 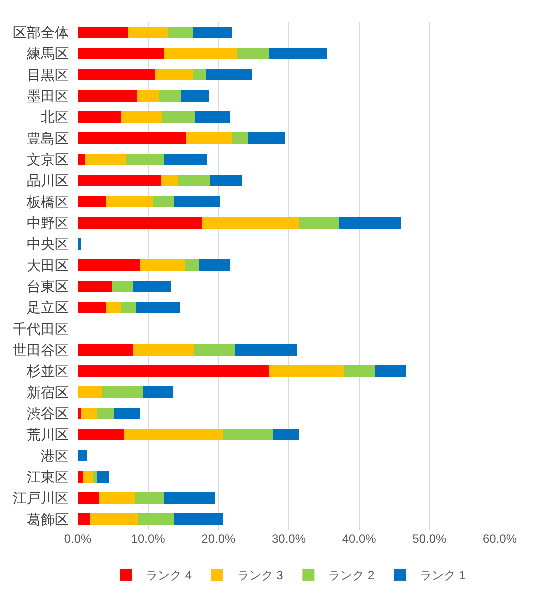 I want to click on y-tick-label: 荒川区, so click(x=48, y=436).